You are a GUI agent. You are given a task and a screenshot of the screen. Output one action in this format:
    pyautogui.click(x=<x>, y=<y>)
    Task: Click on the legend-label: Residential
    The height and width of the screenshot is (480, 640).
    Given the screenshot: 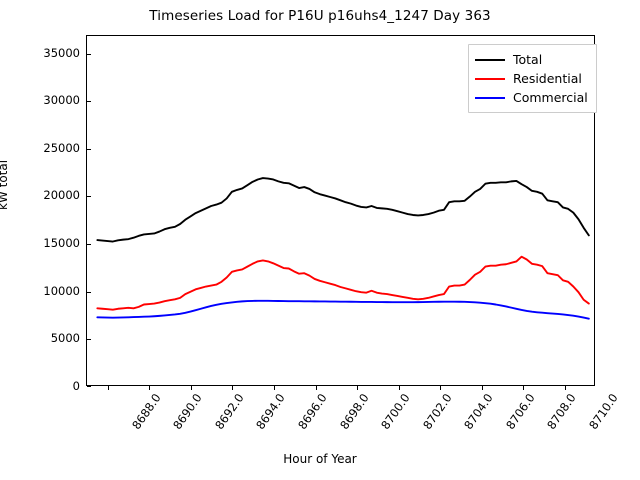 What is the action you would take?
    pyautogui.click(x=547, y=78)
    